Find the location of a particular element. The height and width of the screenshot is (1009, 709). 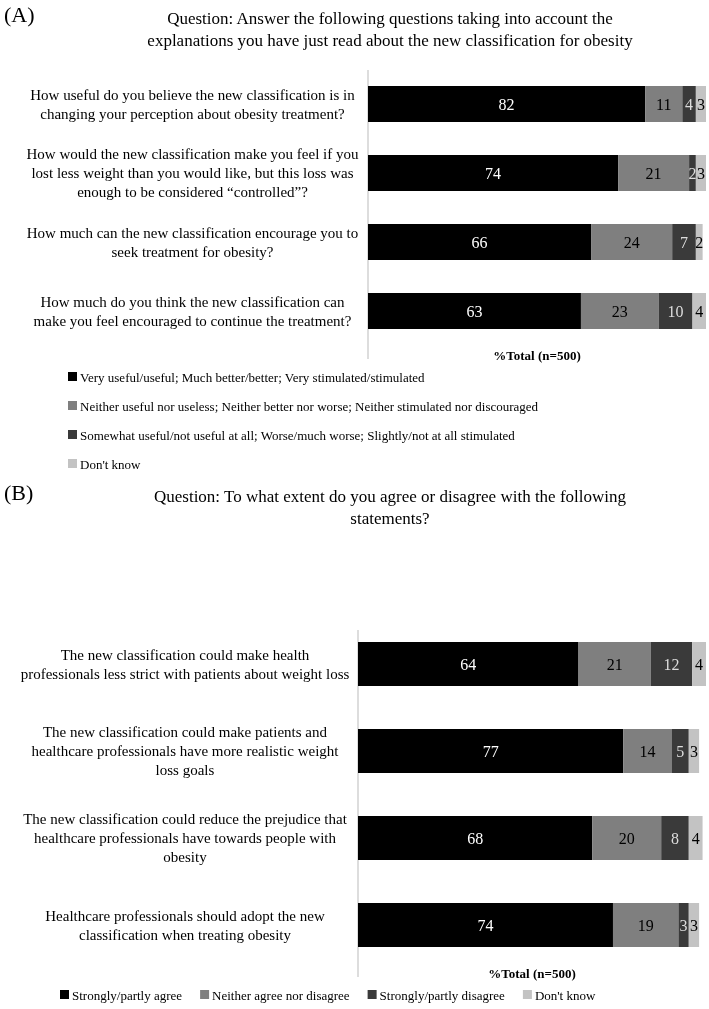

data-label: 5 is located at coordinates (680, 751).